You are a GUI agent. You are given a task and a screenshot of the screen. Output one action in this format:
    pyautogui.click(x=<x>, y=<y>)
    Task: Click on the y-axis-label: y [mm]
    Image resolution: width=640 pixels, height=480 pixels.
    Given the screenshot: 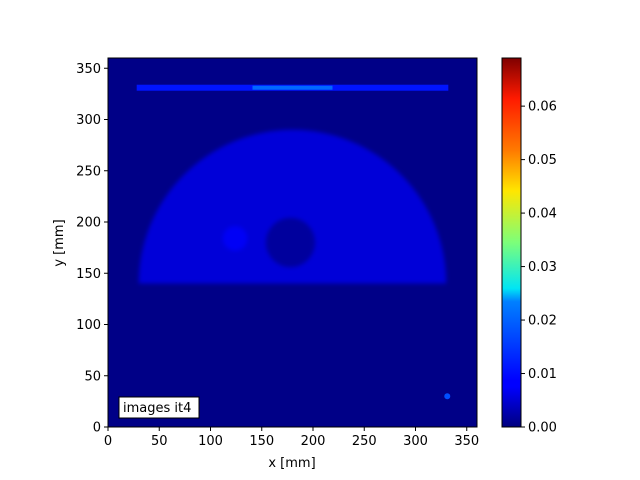 What is the action you would take?
    pyautogui.click(x=59, y=242)
    